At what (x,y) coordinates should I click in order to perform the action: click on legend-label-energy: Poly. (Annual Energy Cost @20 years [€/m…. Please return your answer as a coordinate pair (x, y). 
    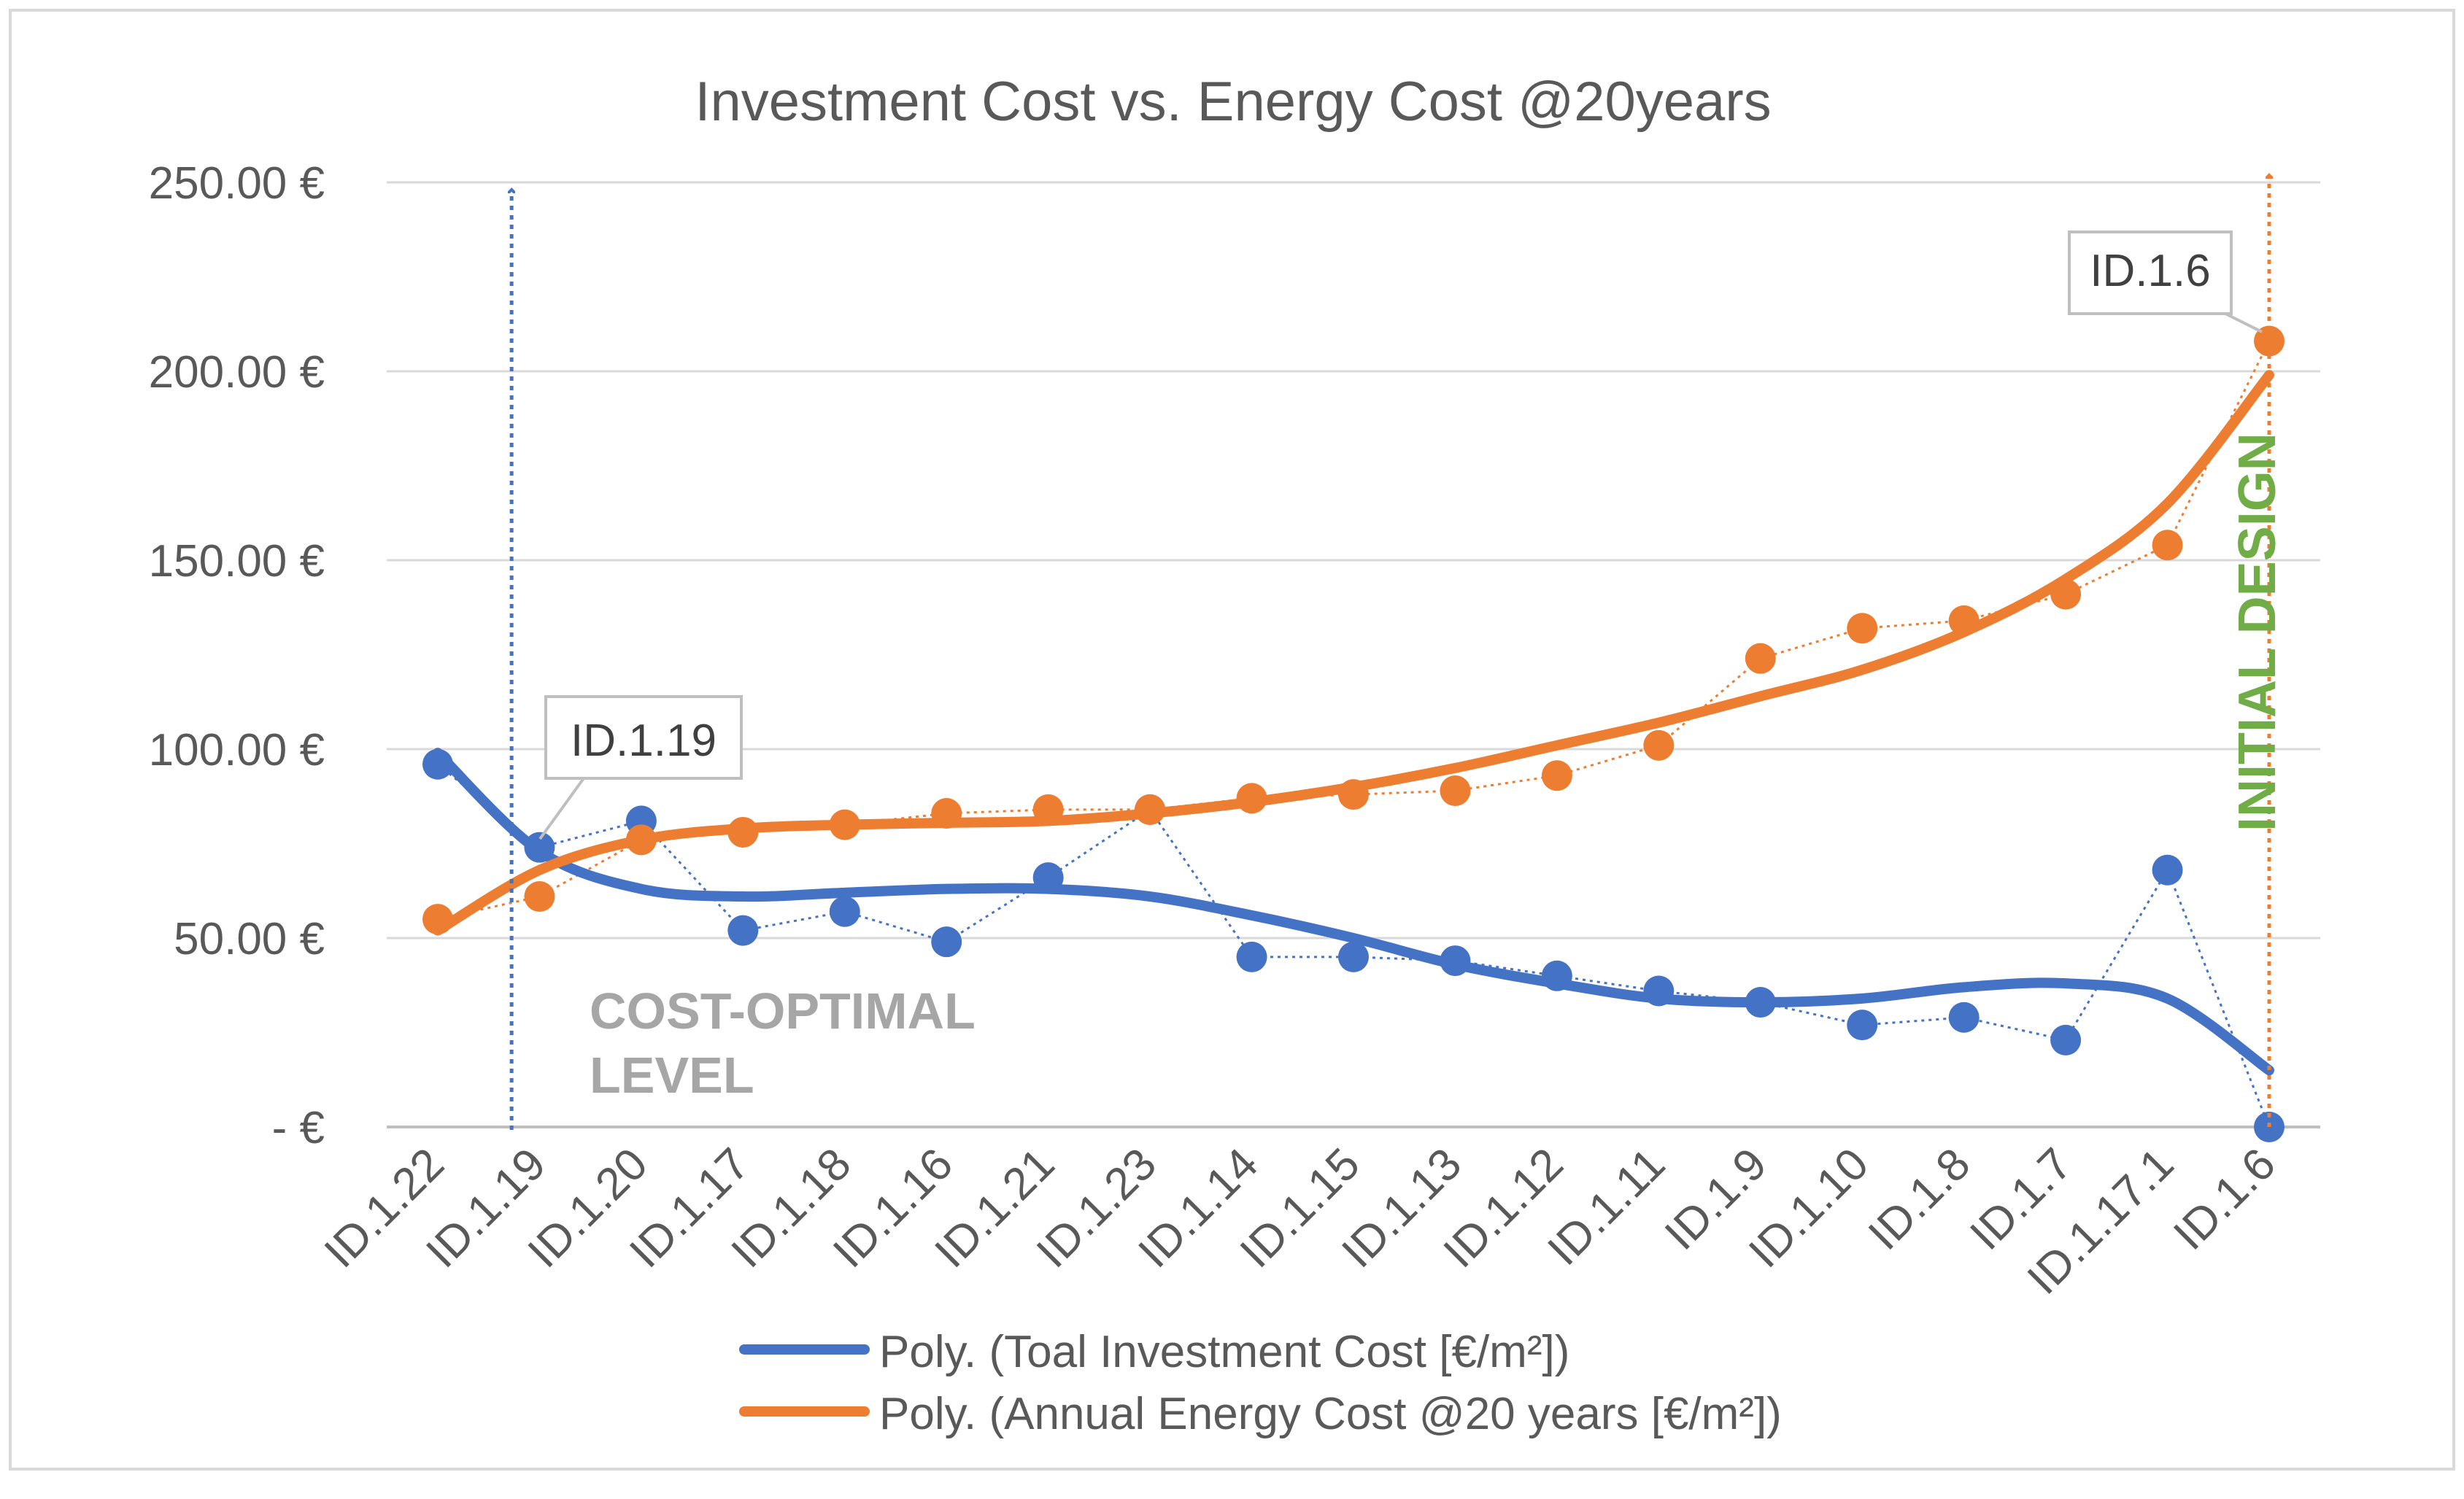
    Looking at the image, I should click on (1330, 1414).